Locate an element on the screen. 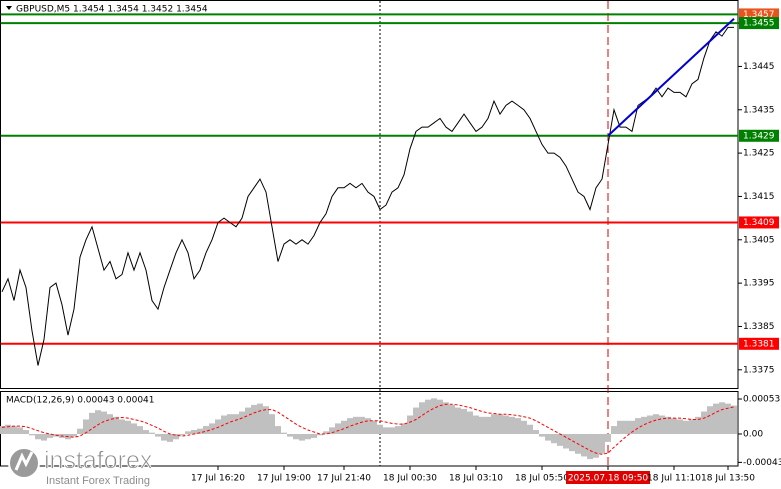 This screenshot has width=781, height=489. y-tick-label: 1.3385 is located at coordinates (759, 327).